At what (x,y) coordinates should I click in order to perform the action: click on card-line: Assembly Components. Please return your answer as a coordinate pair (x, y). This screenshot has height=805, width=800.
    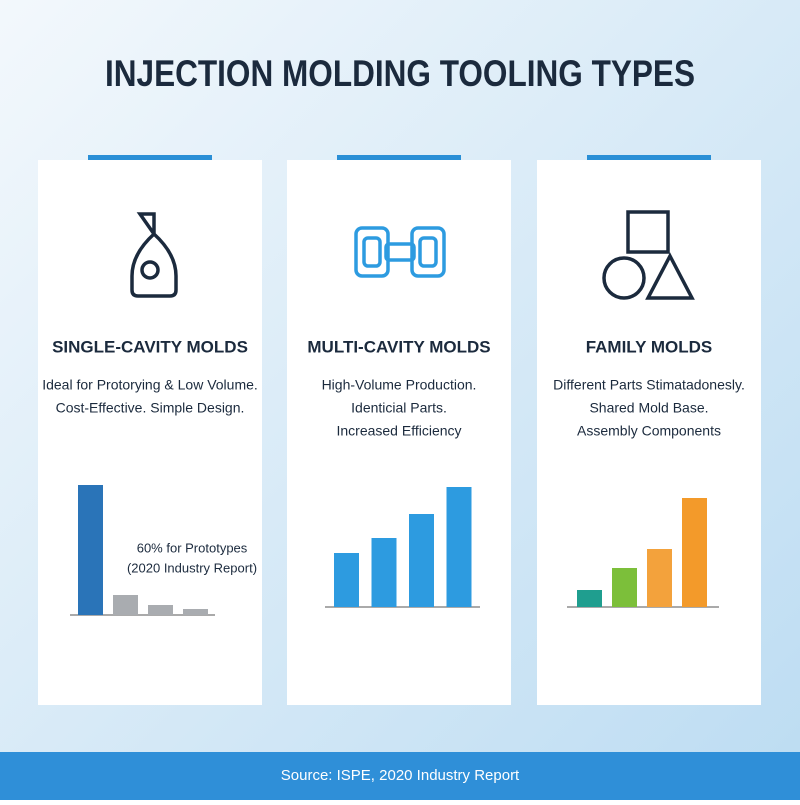
    Looking at the image, I should click on (649, 431).